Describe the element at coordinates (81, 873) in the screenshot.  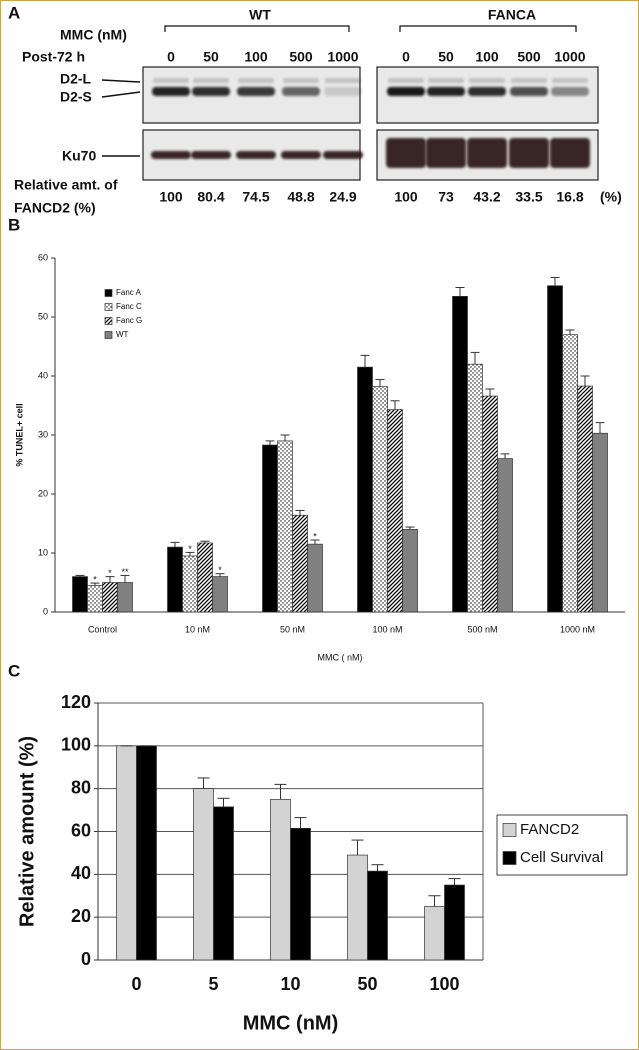
I see `y-tick-label: 40` at that location.